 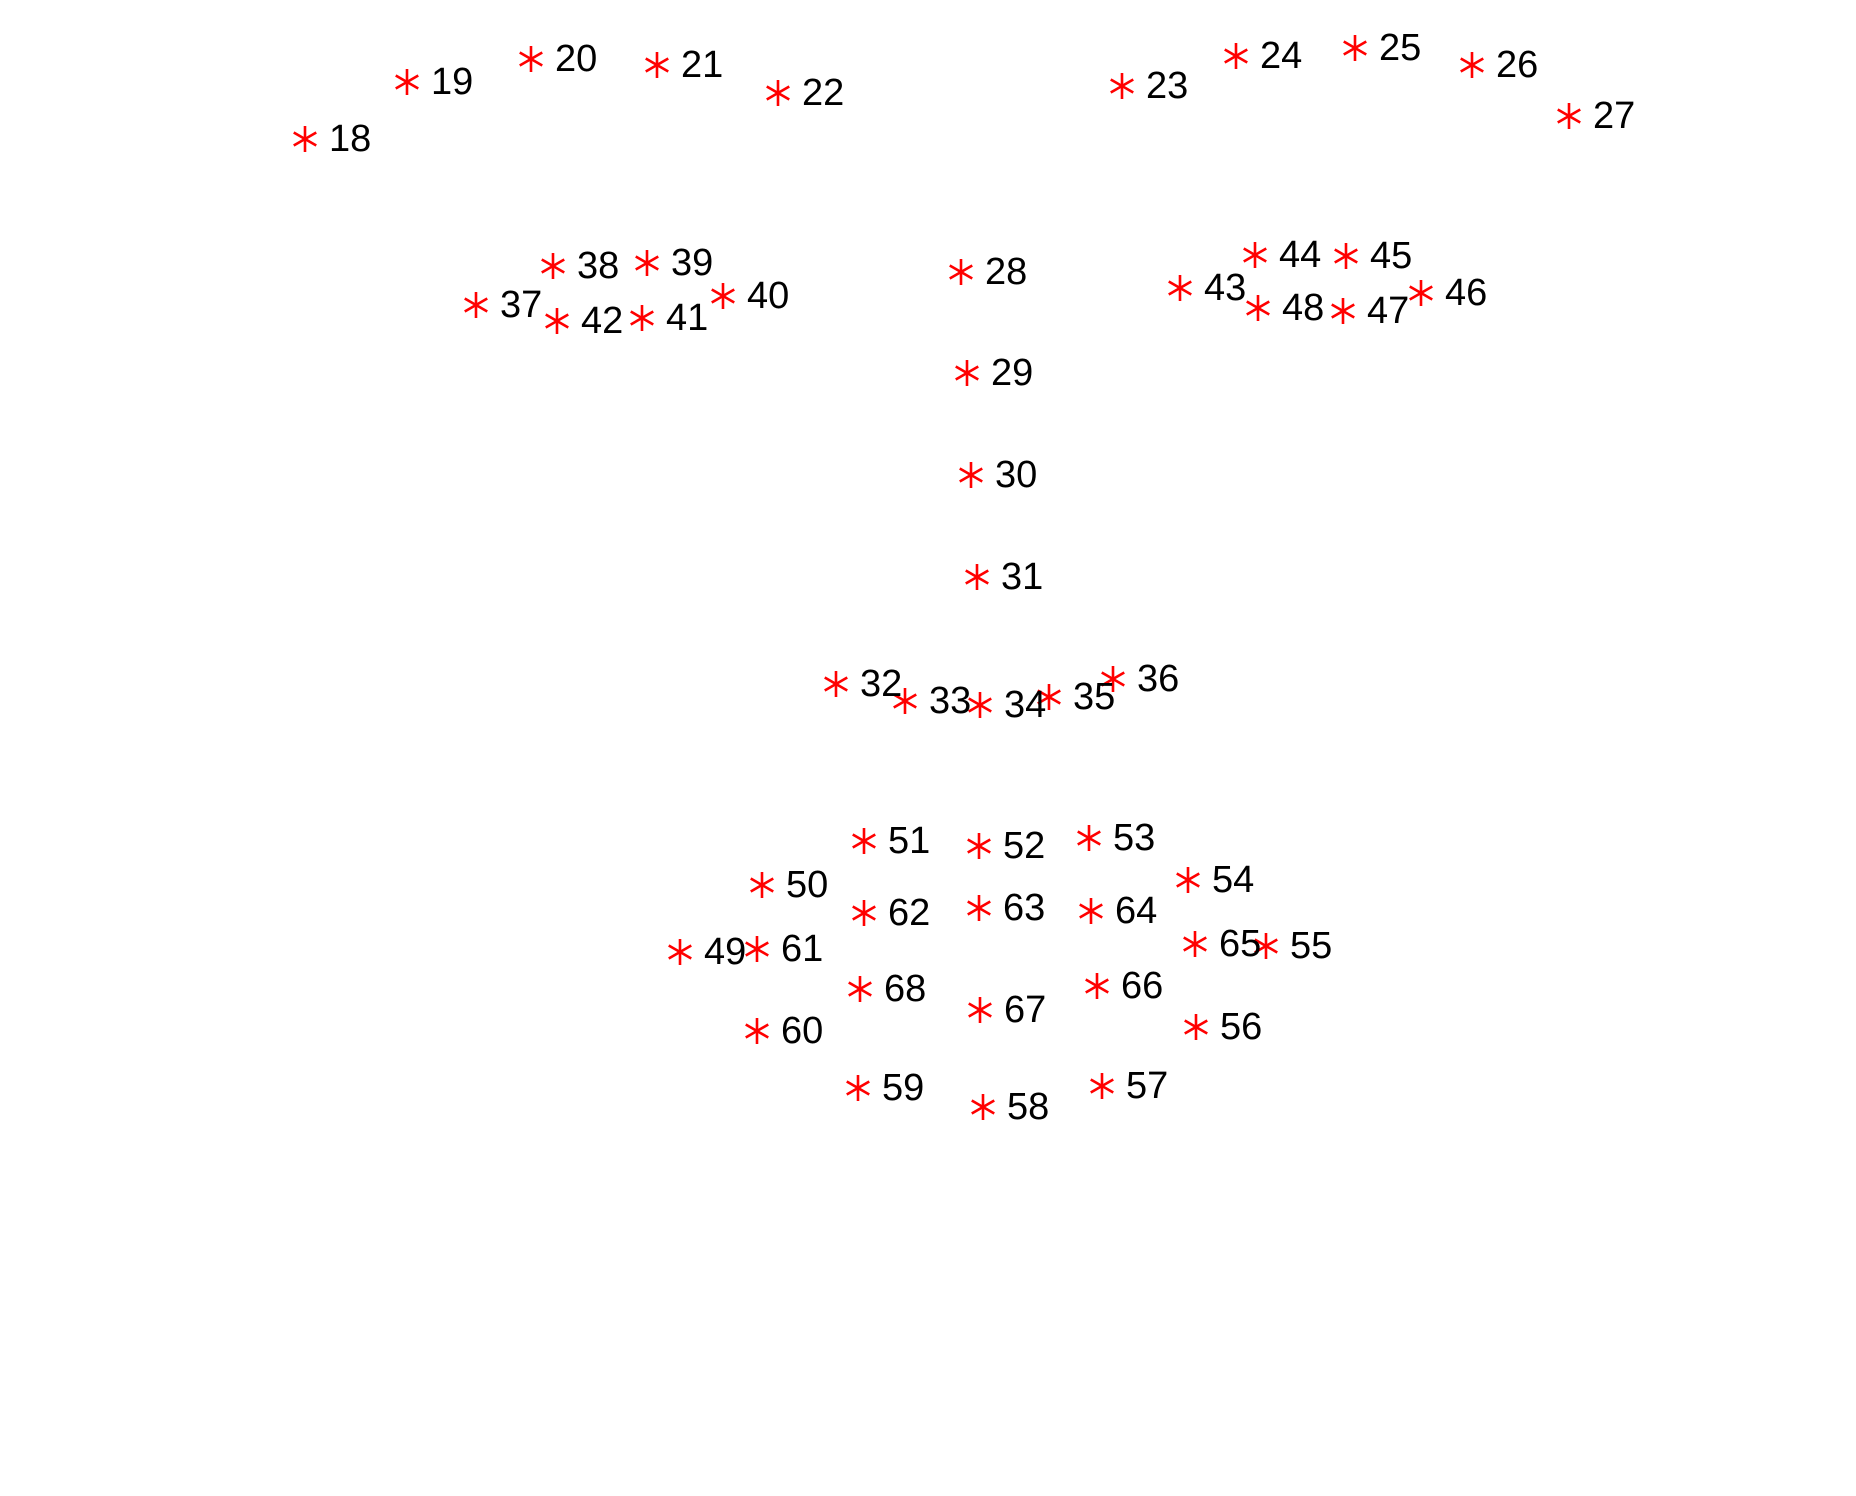 I want to click on point-label: 52, so click(x=1024, y=846).